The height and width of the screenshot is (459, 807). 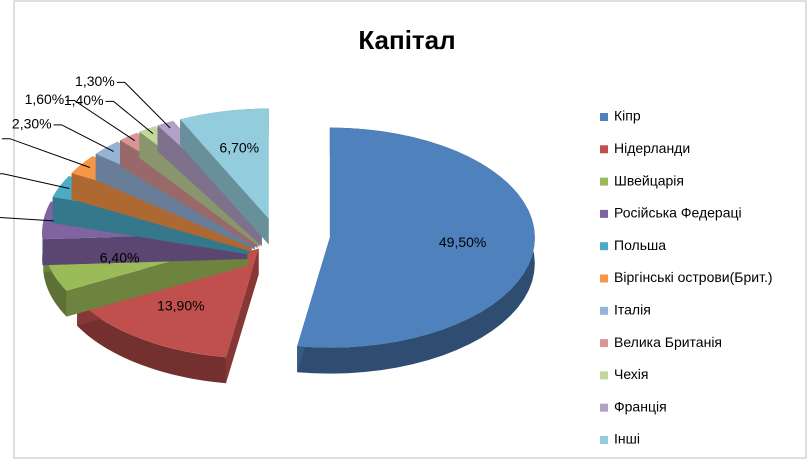 I want to click on chart-title: Капітал, so click(x=406, y=40).